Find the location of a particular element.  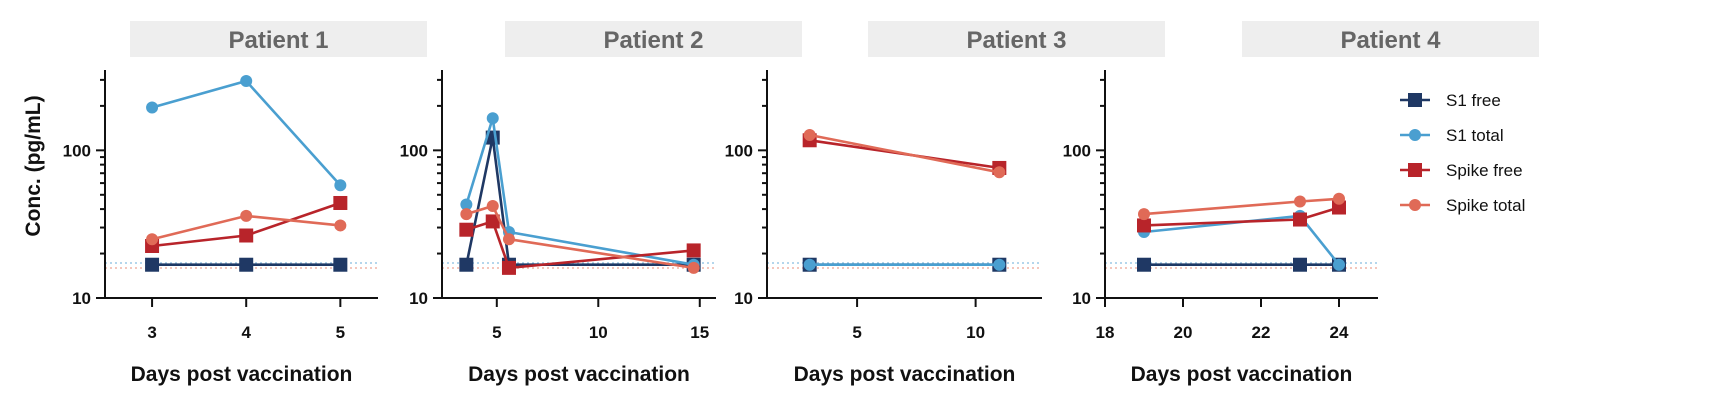

legend-label-s1_free: S1 free is located at coordinates (1473, 100).